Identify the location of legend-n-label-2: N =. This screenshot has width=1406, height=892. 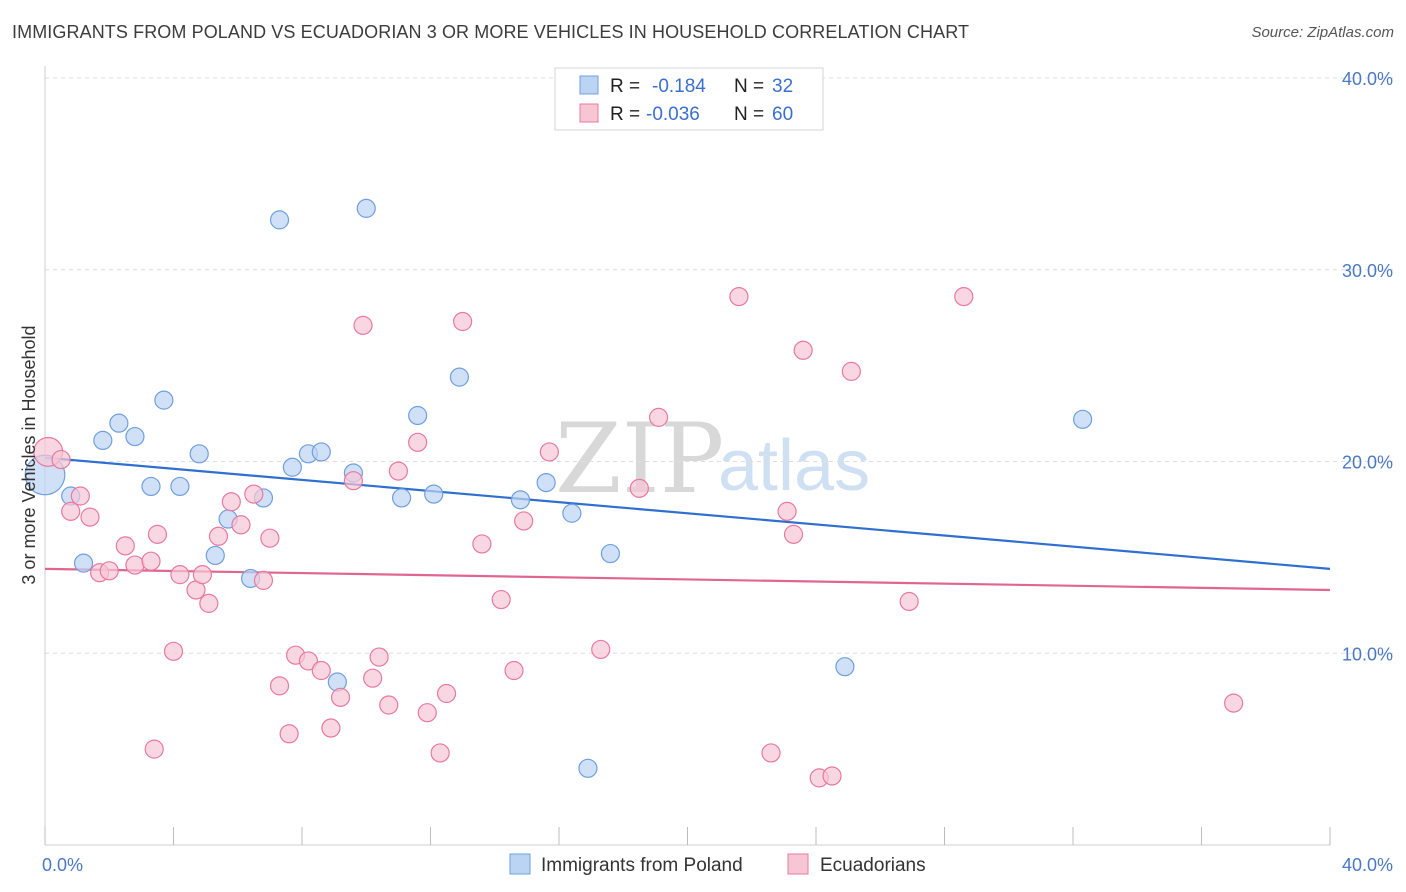
(749, 114).